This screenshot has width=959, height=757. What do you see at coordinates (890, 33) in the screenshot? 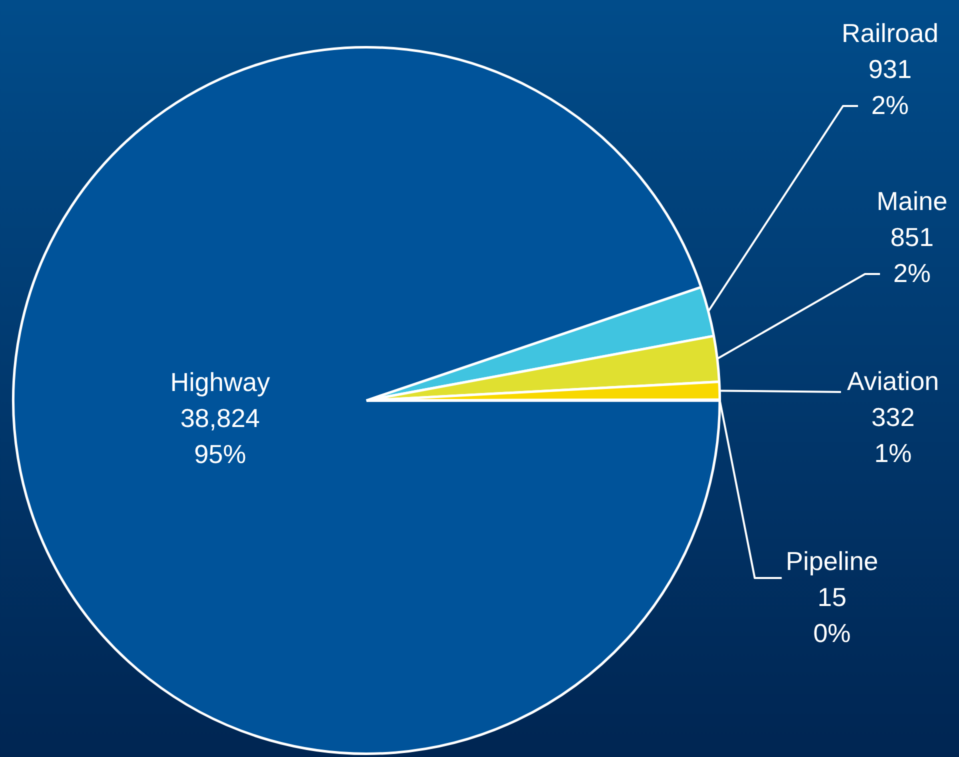
I see `slice-label: Railroad` at bounding box center [890, 33].